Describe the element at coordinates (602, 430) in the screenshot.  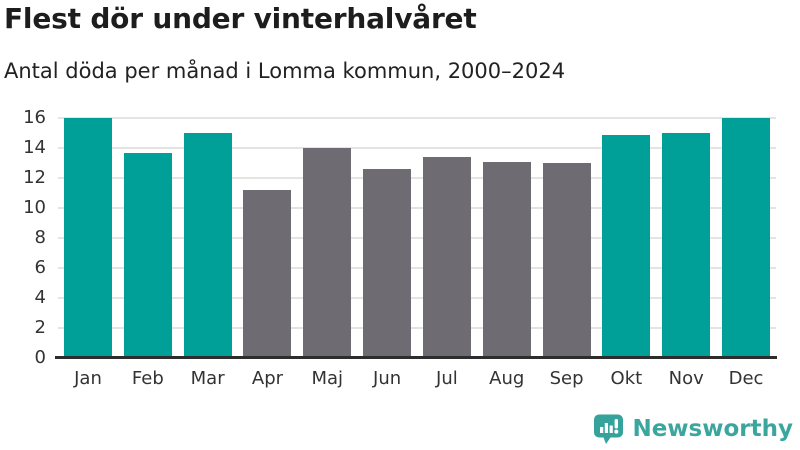
I see `icon-bar-small` at that location.